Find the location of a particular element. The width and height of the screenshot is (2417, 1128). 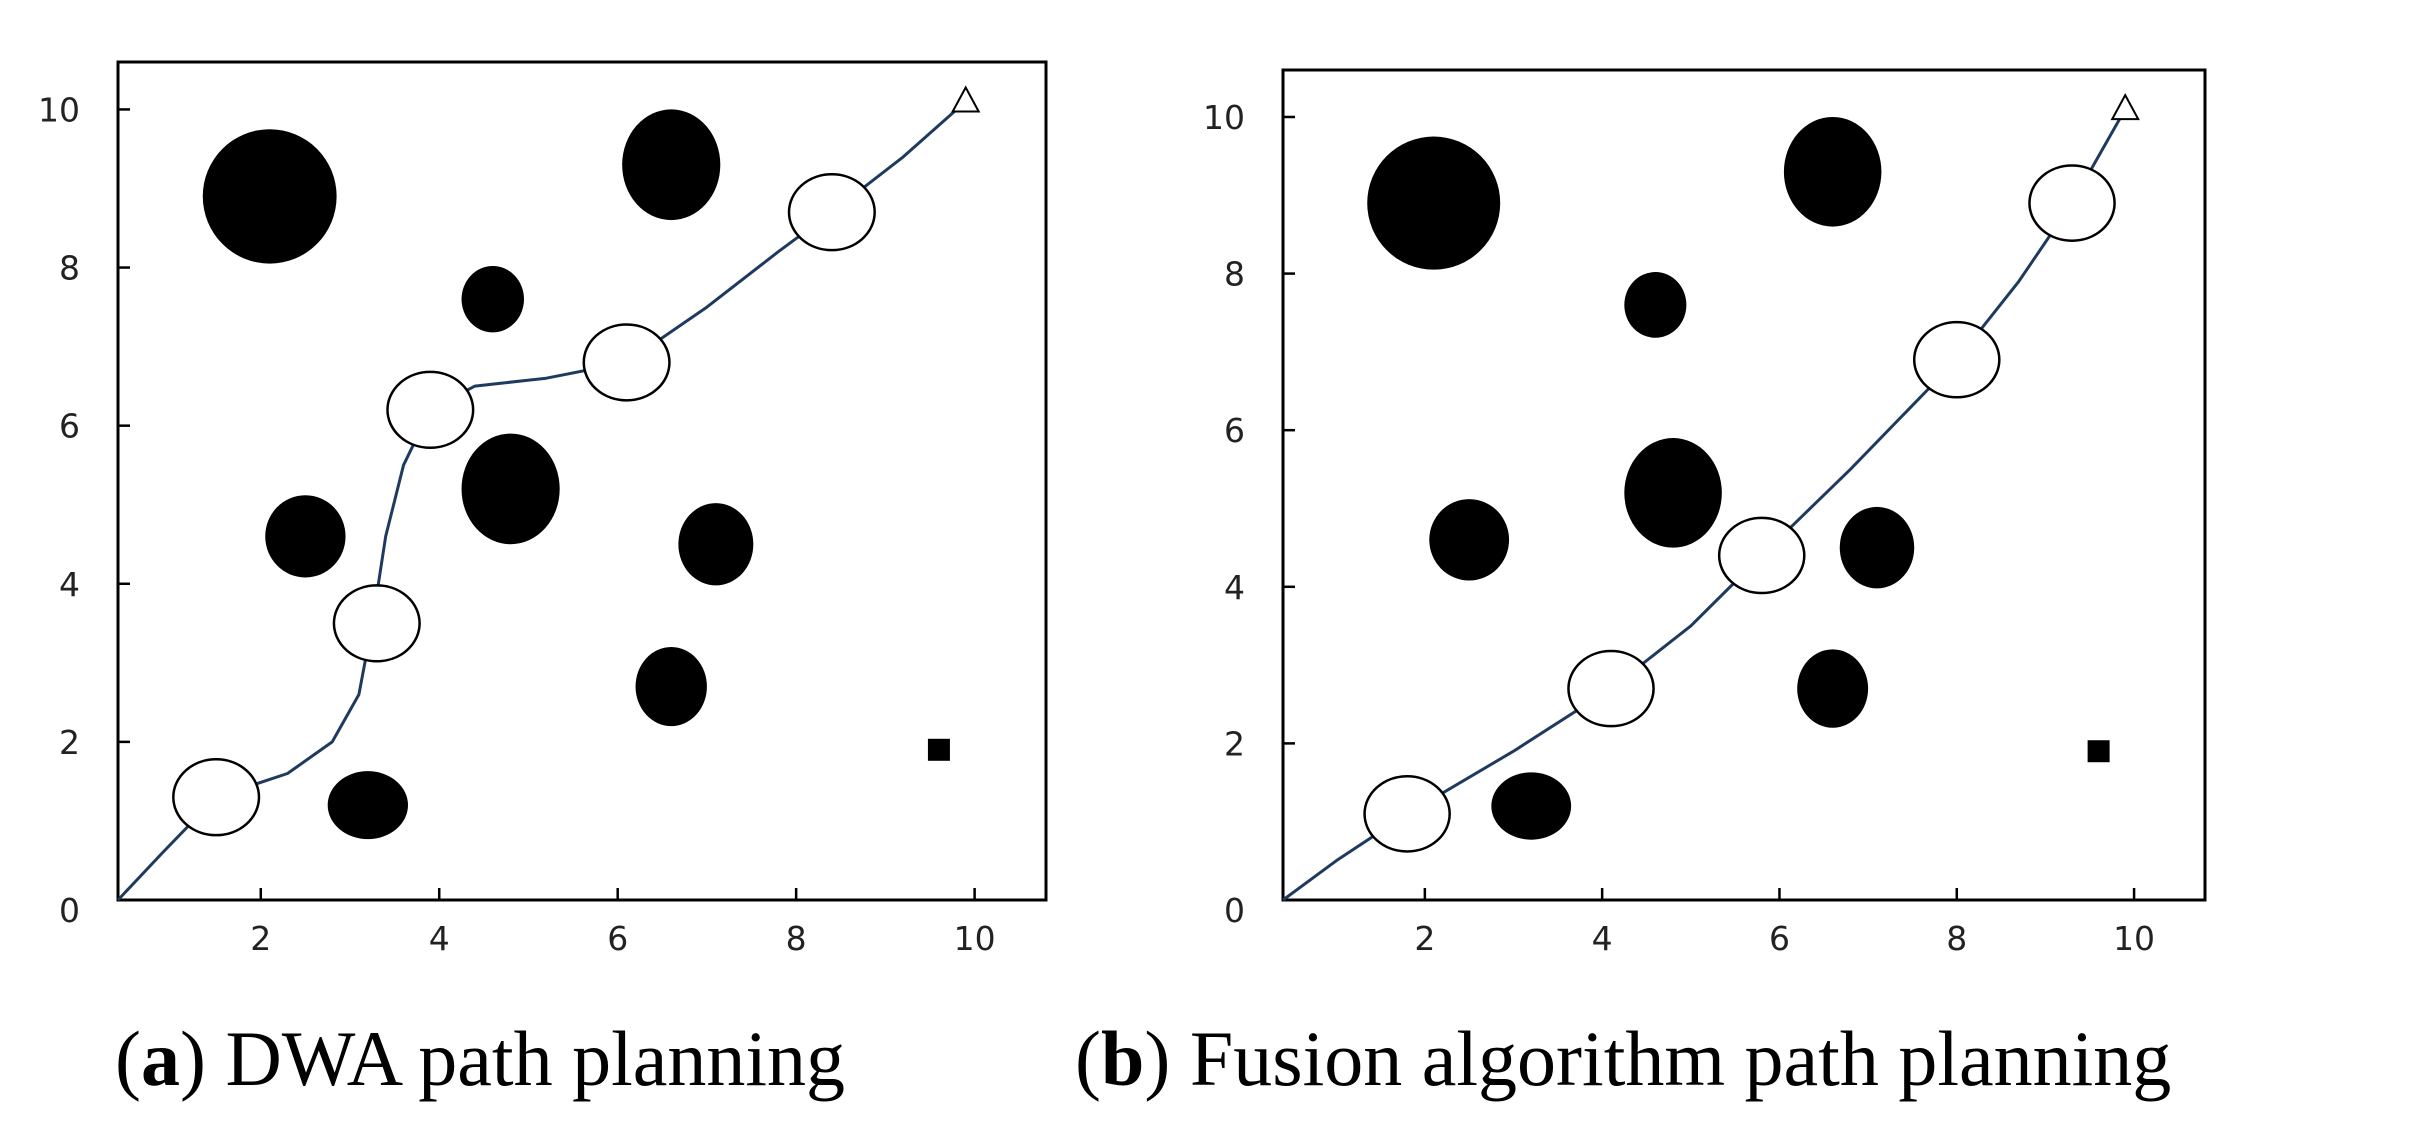

caption-a-text: DWA path planning is located at coordinates (535, 1058).